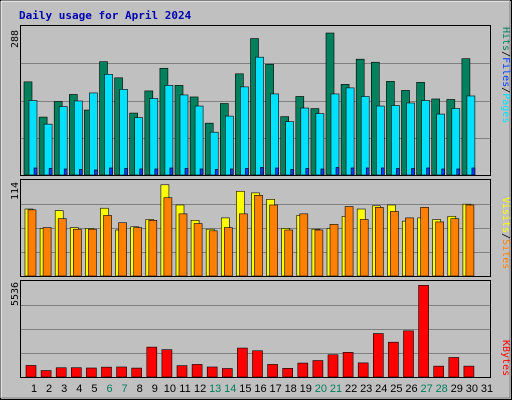 The width and height of the screenshot is (512, 400). What do you see at coordinates (15, 294) in the screenshot?
I see `kbytes-max-label: 5536` at bounding box center [15, 294].